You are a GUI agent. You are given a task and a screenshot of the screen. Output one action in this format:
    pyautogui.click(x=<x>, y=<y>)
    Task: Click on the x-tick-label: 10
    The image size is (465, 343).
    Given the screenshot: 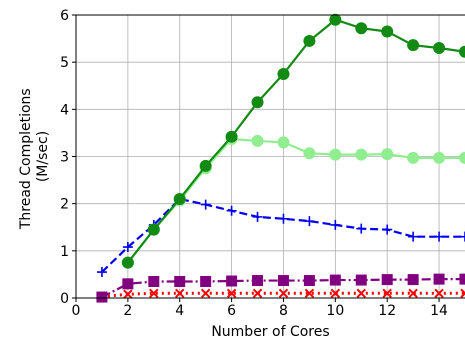 What is the action you would take?
    pyautogui.click(x=335, y=311)
    